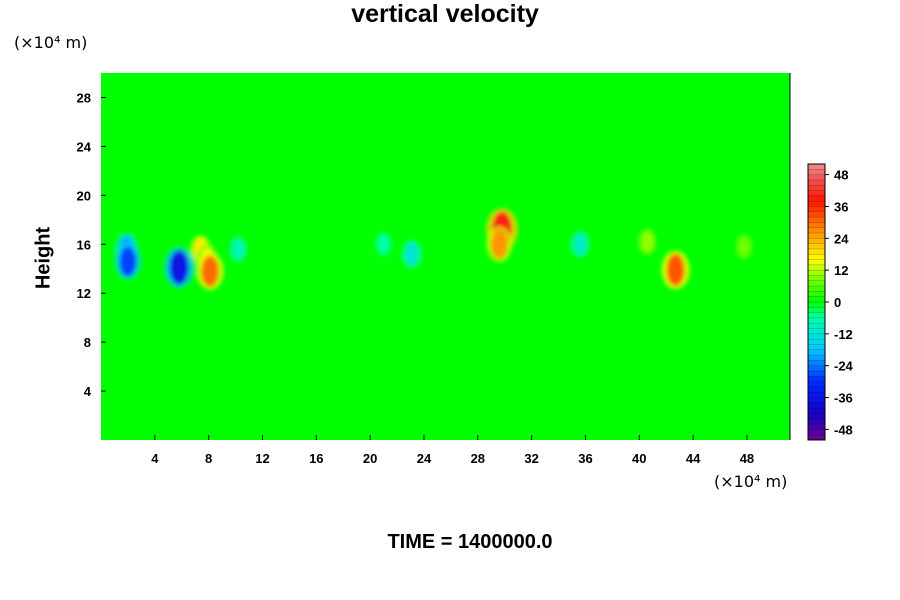 This screenshot has height=600, width=900. I want to click on y-tick-label: 28, so click(84, 97).